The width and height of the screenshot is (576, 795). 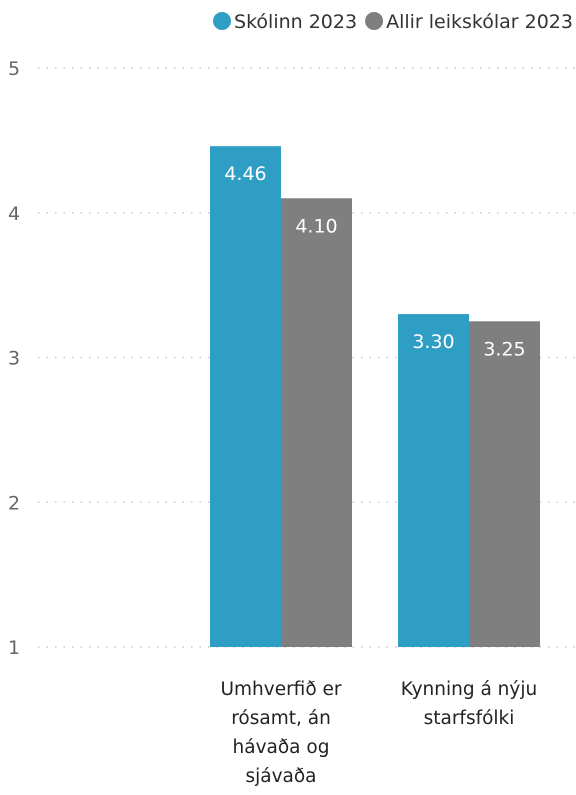 I want to click on y-tick-label-5: 5, so click(x=14, y=69).